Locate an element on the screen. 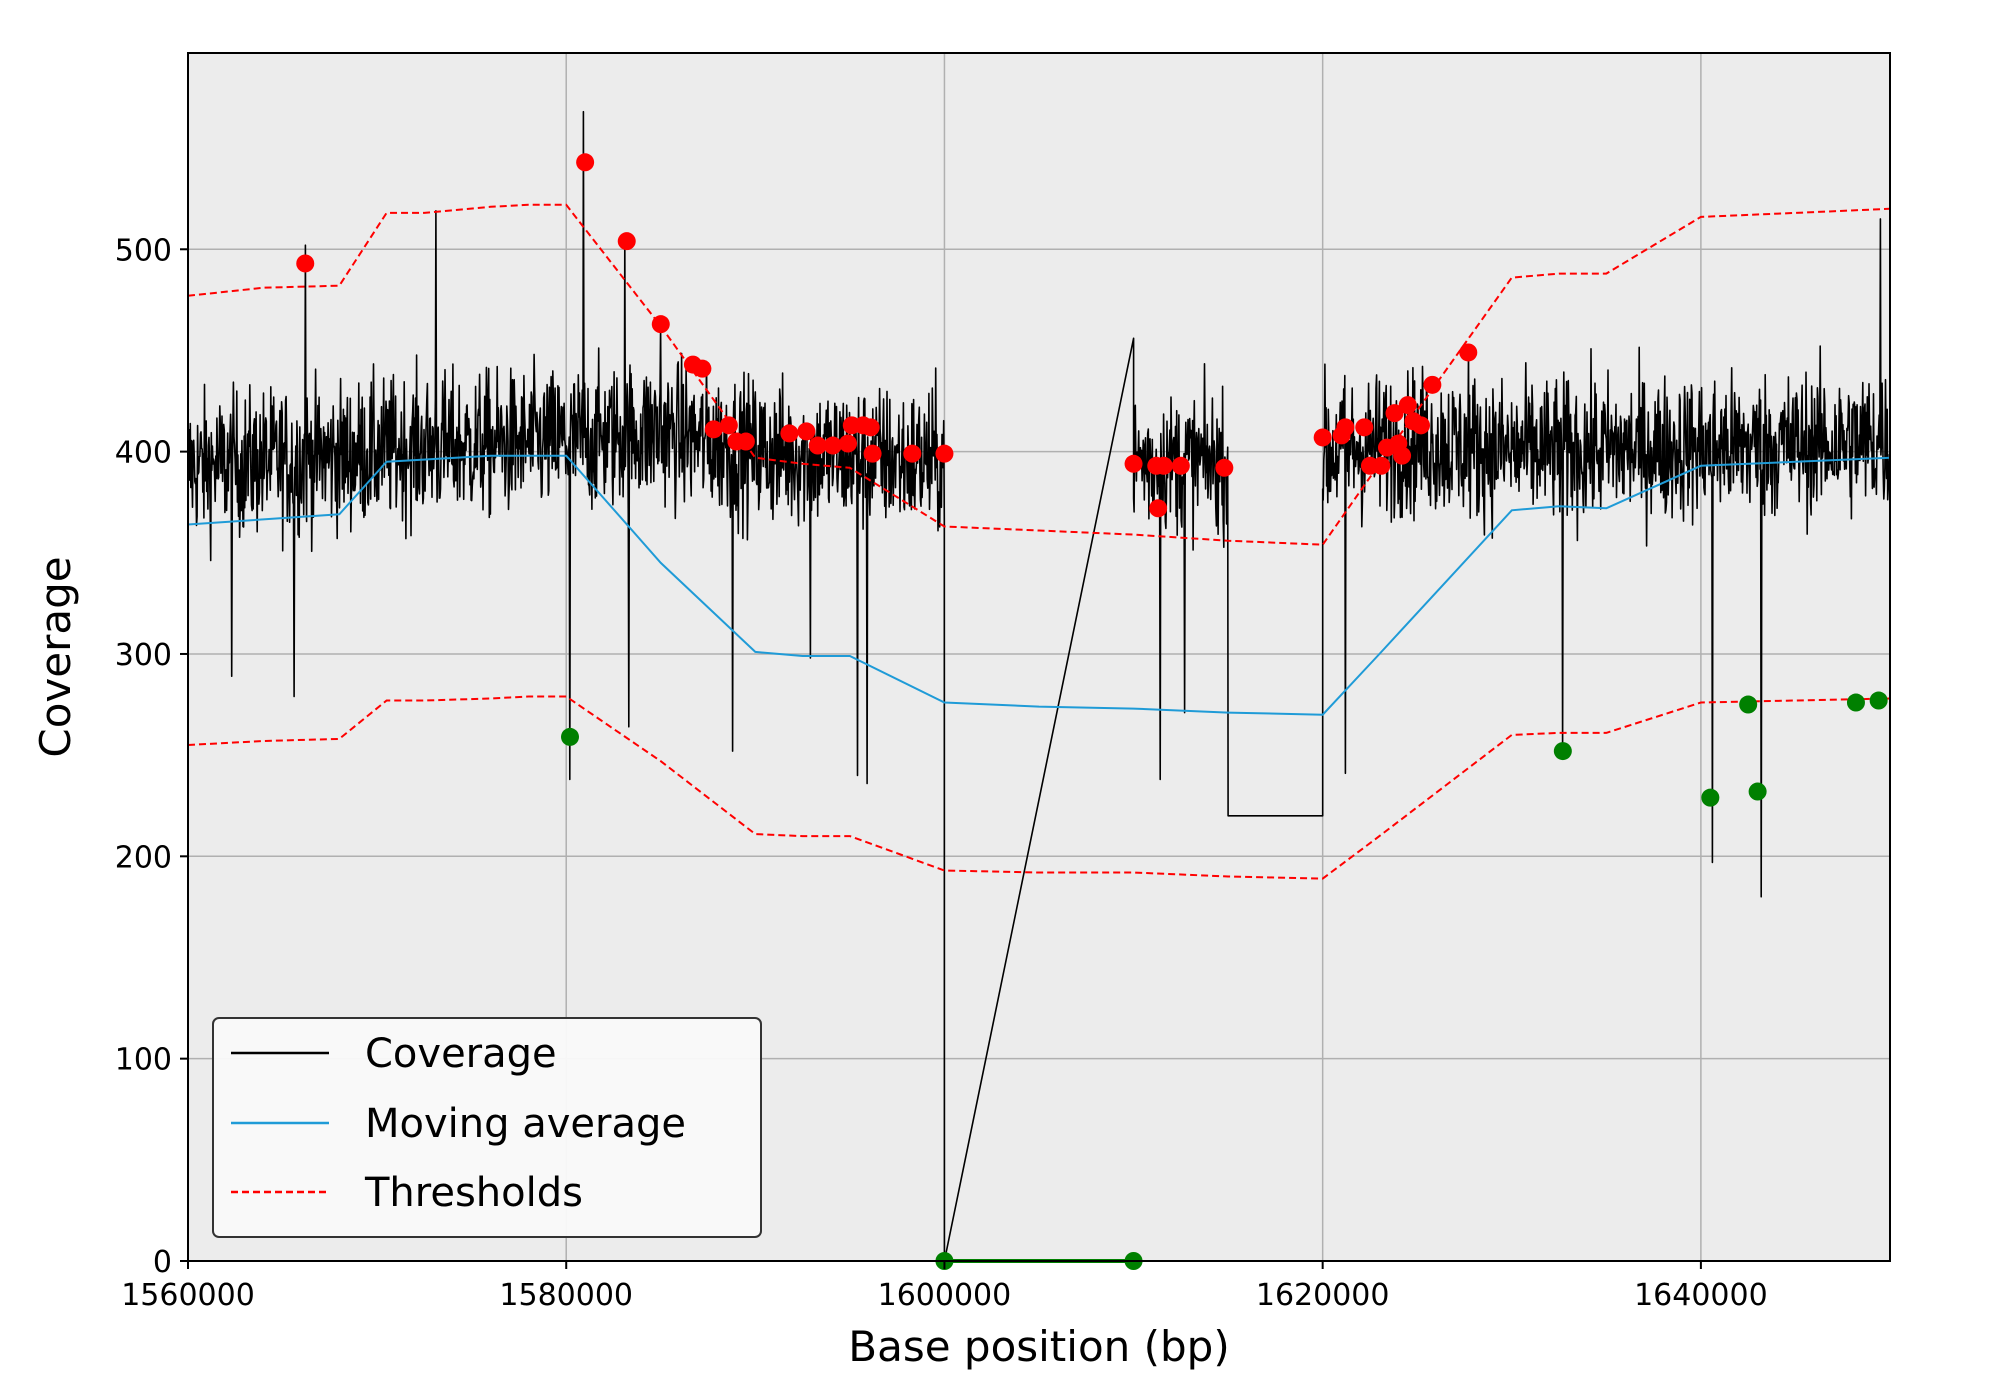 The width and height of the screenshot is (2000, 1400). x-axis-title: Base position (bp) is located at coordinates (1038, 1346).